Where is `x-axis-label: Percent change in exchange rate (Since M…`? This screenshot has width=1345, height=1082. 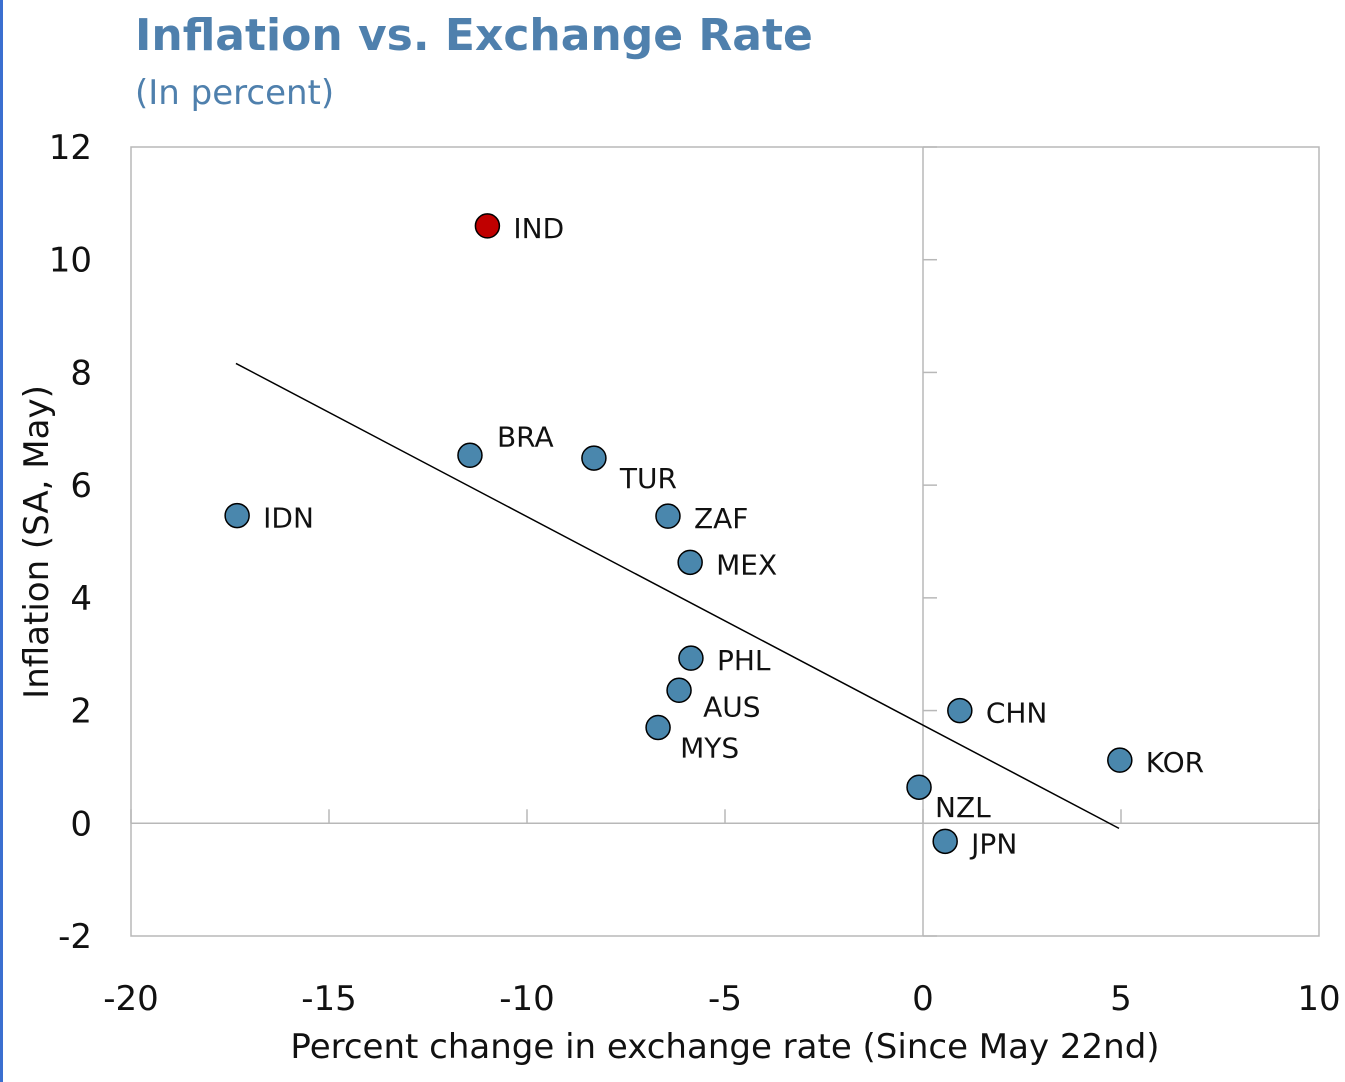 x-axis-label: Percent change in exchange rate (Since M… is located at coordinates (724, 1047).